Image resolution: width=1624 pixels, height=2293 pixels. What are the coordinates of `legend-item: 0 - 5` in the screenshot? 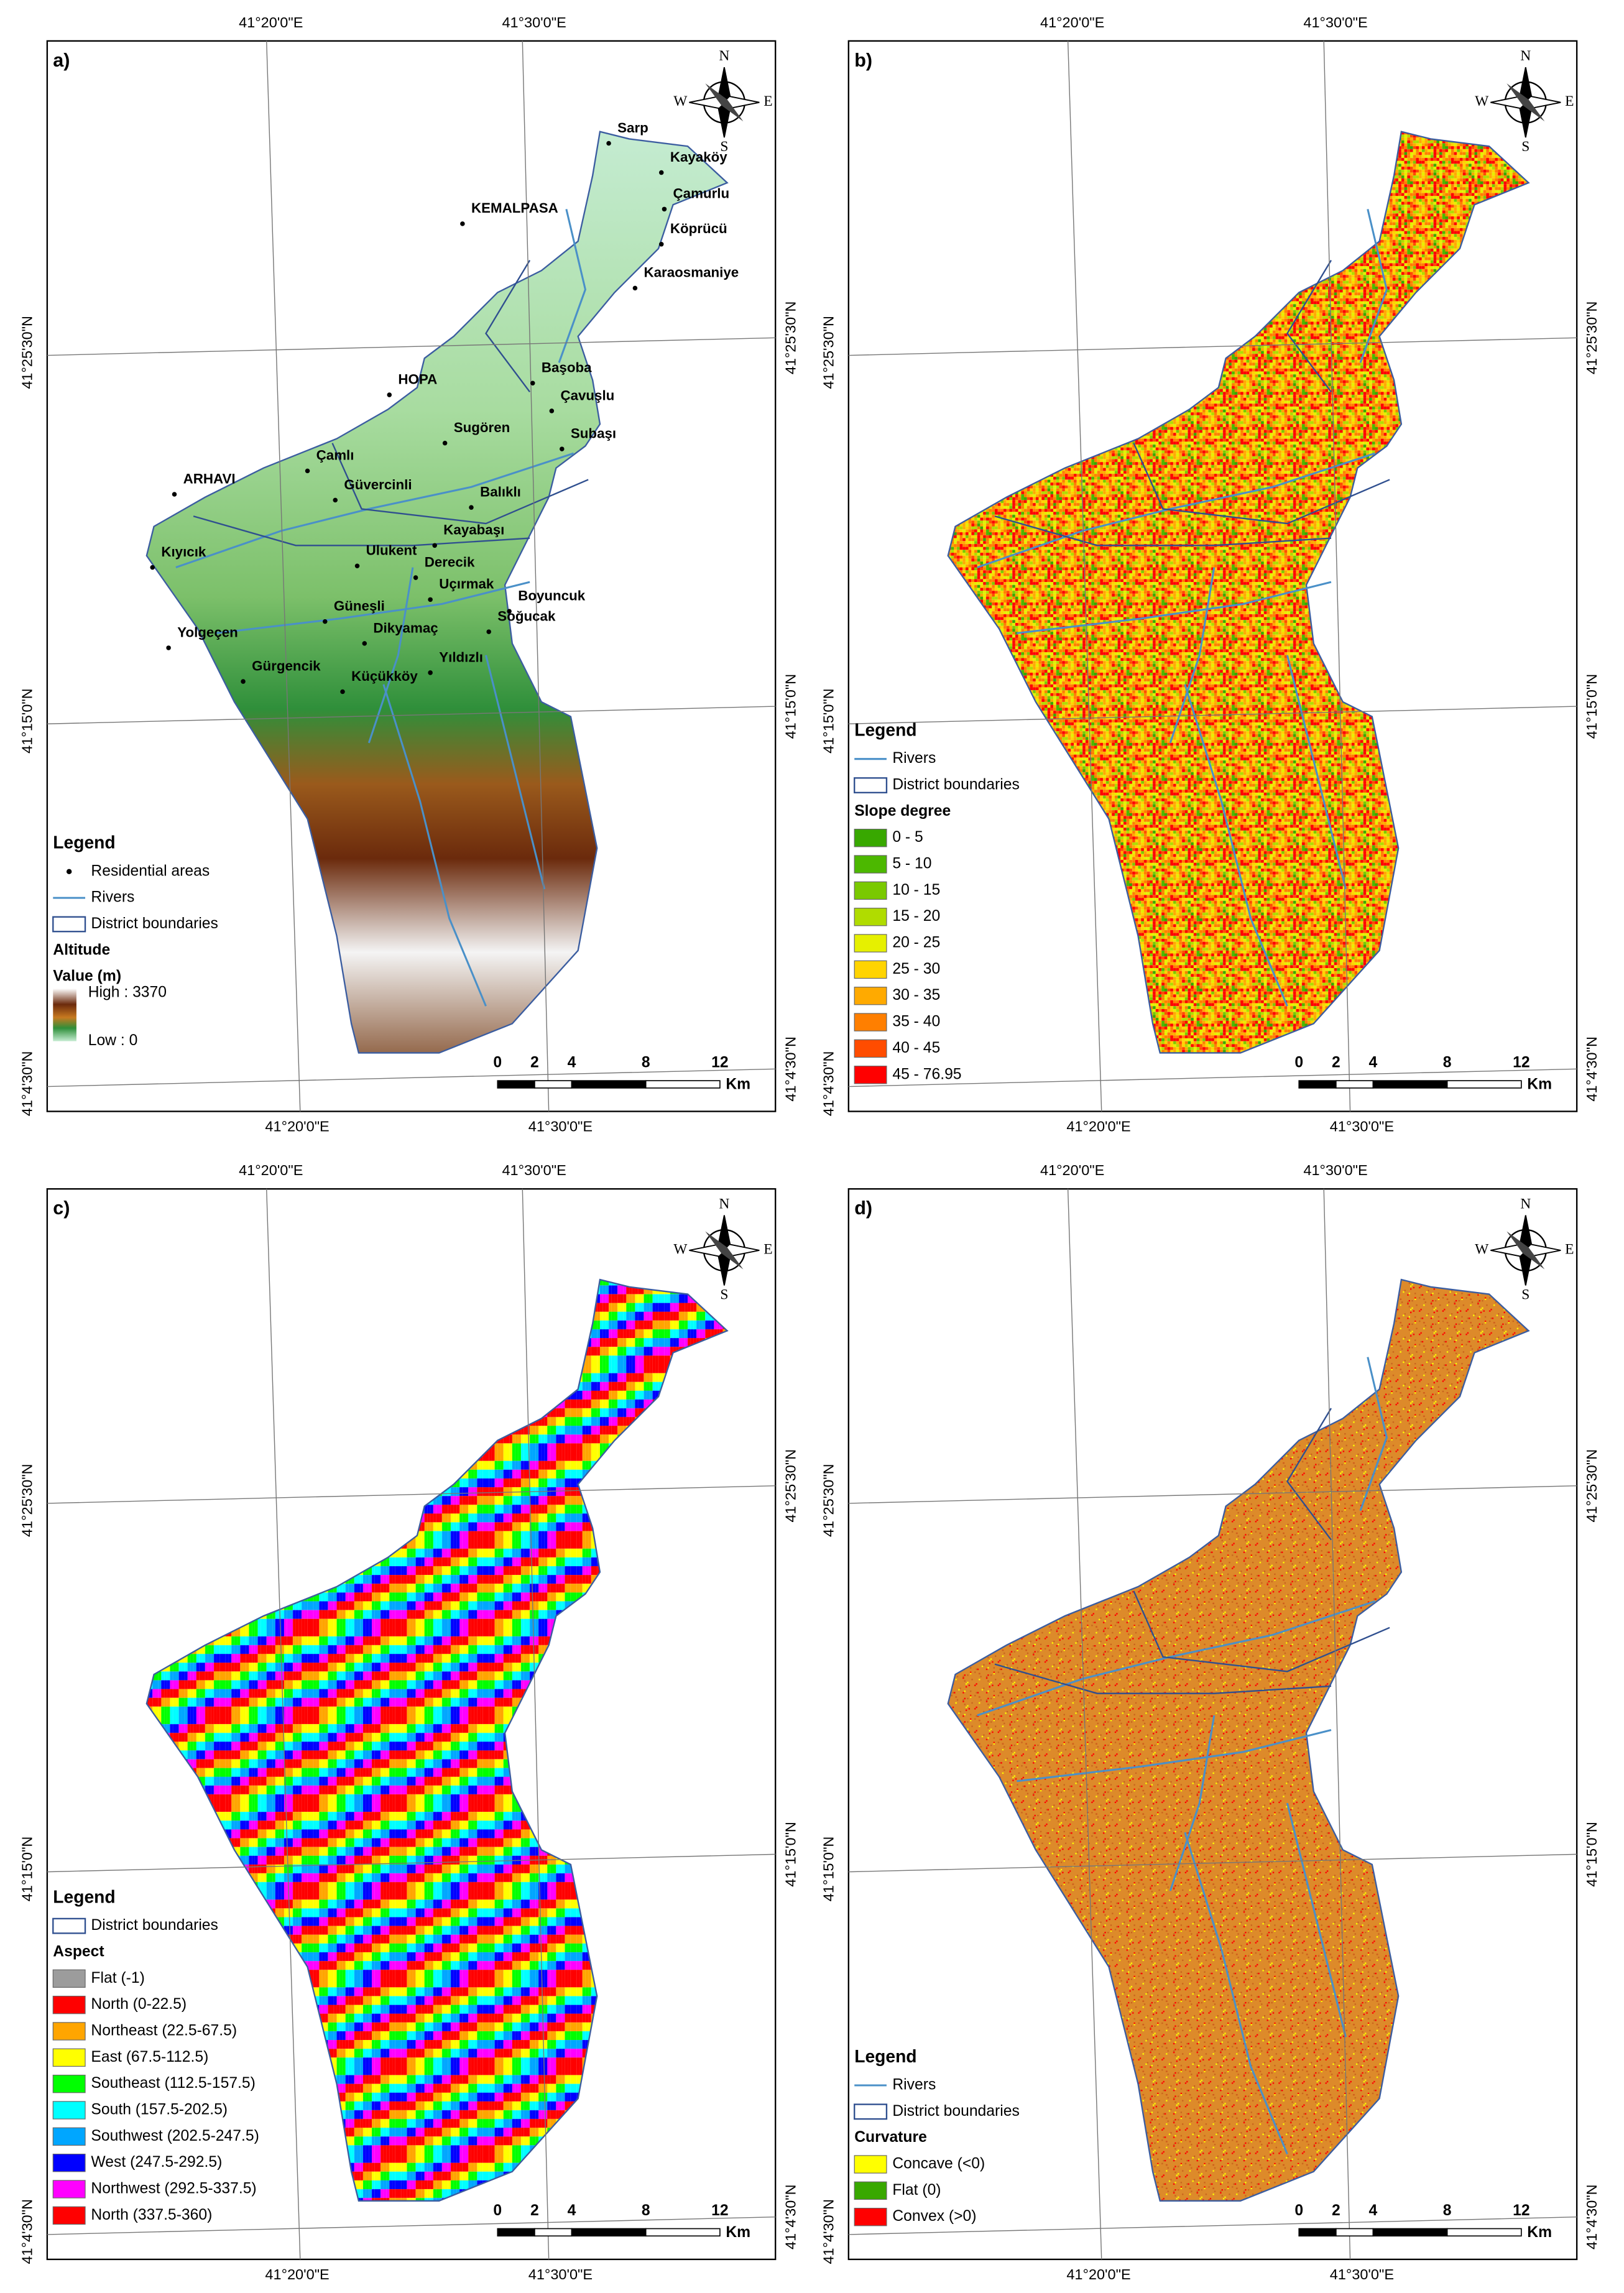 It's located at (907, 837).